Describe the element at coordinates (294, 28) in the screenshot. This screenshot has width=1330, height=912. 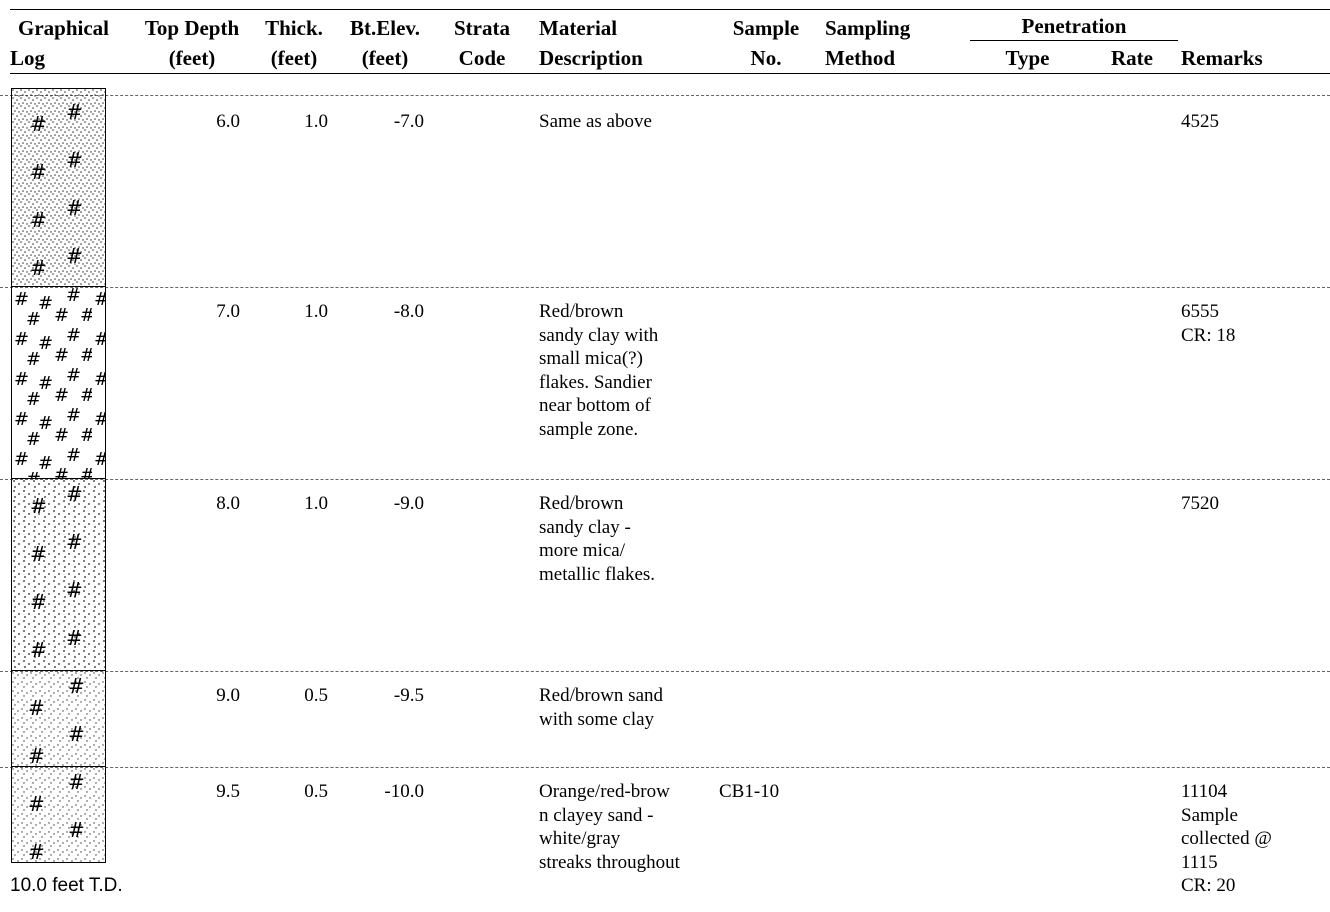
I see `header-thick: Thick.` at that location.